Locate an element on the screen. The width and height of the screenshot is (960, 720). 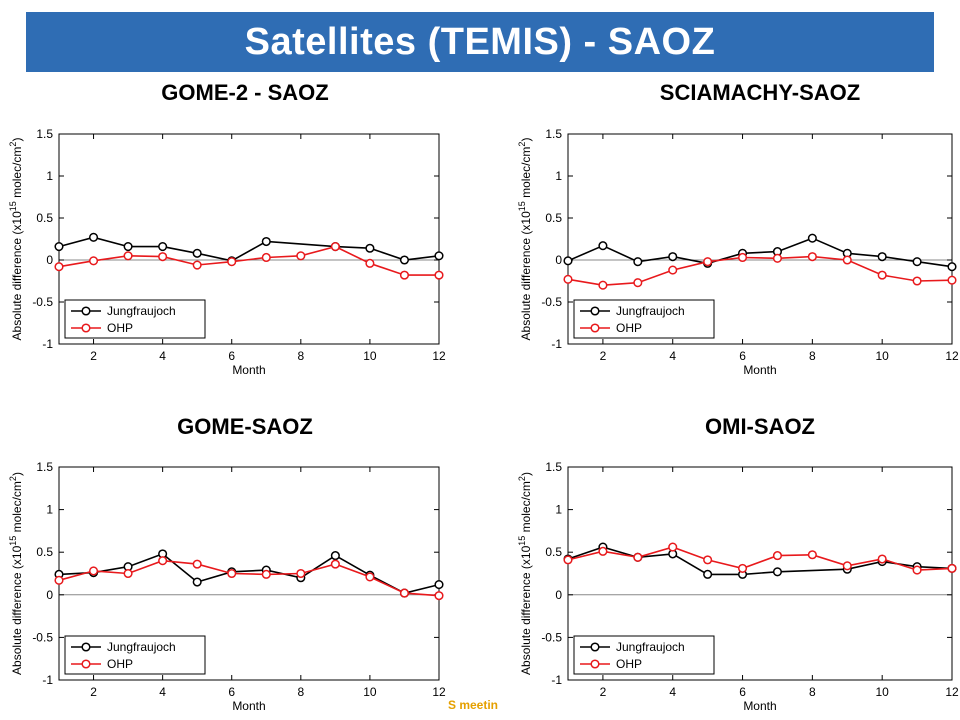
chart-title-gome2: GOME-2 - SAOZ is located at coordinates (245, 92).